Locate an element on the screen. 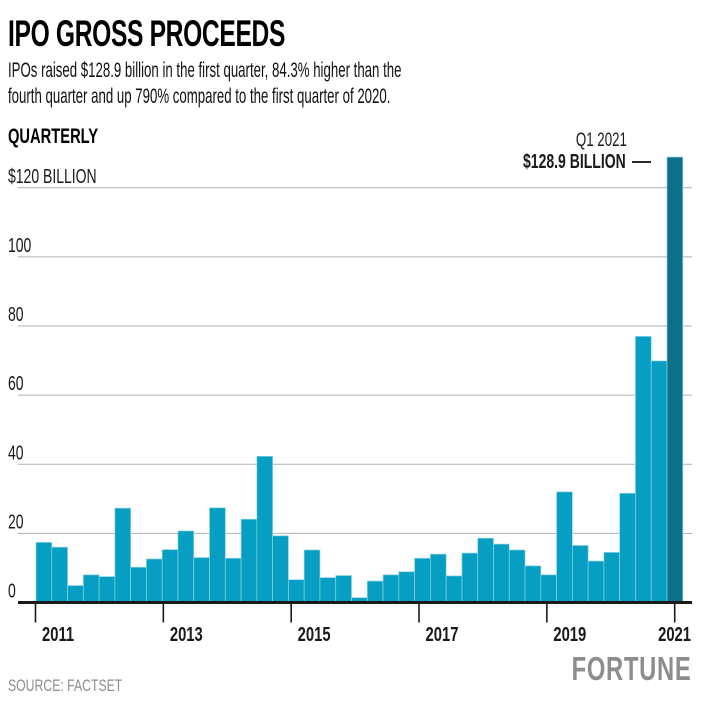 The width and height of the screenshot is (701, 713). bar-Q4-2019 is located at coordinates (596, 581).